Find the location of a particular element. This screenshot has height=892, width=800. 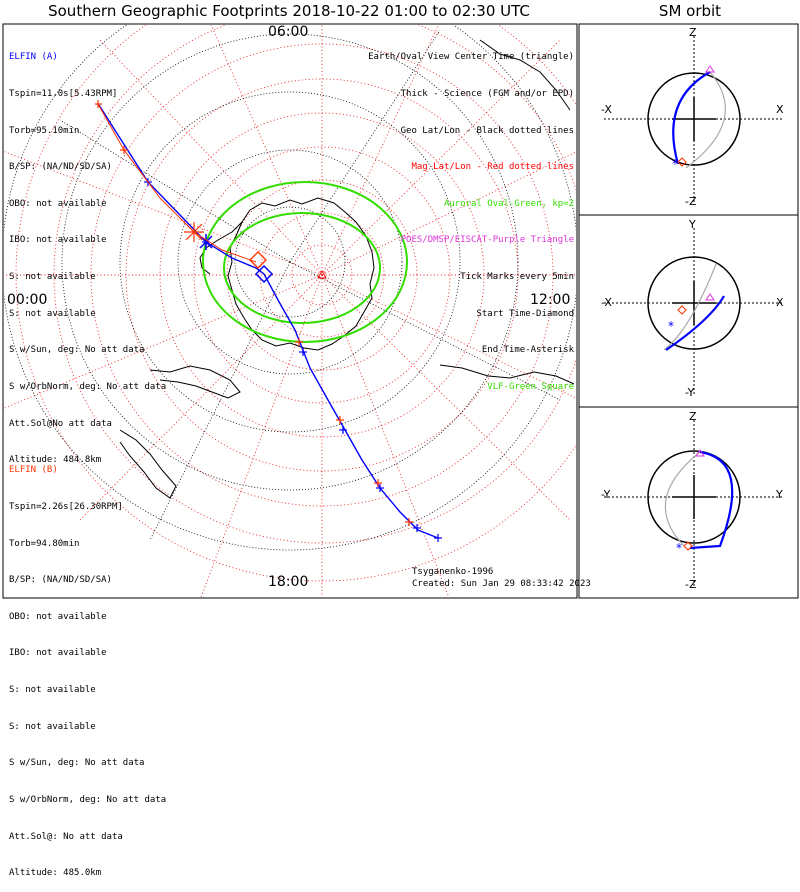

legend-item: Tick Marks every 5min is located at coordinates (517, 277).